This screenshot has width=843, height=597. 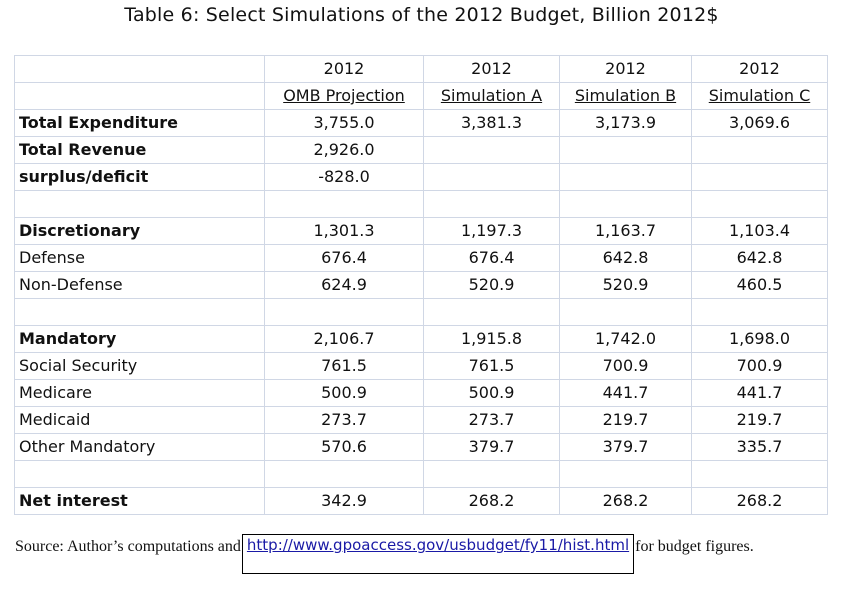 I want to click on cell-sim-a: 1,915.8, so click(x=491, y=339).